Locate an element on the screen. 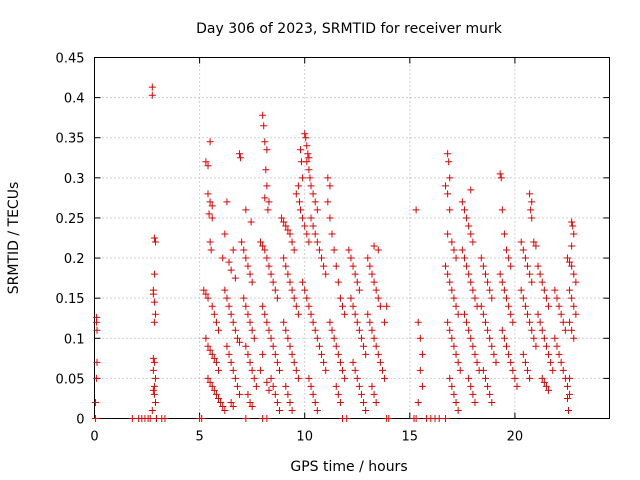 This screenshot has height=480, width=640. y-tick-label: 0.3 is located at coordinates (74, 179).